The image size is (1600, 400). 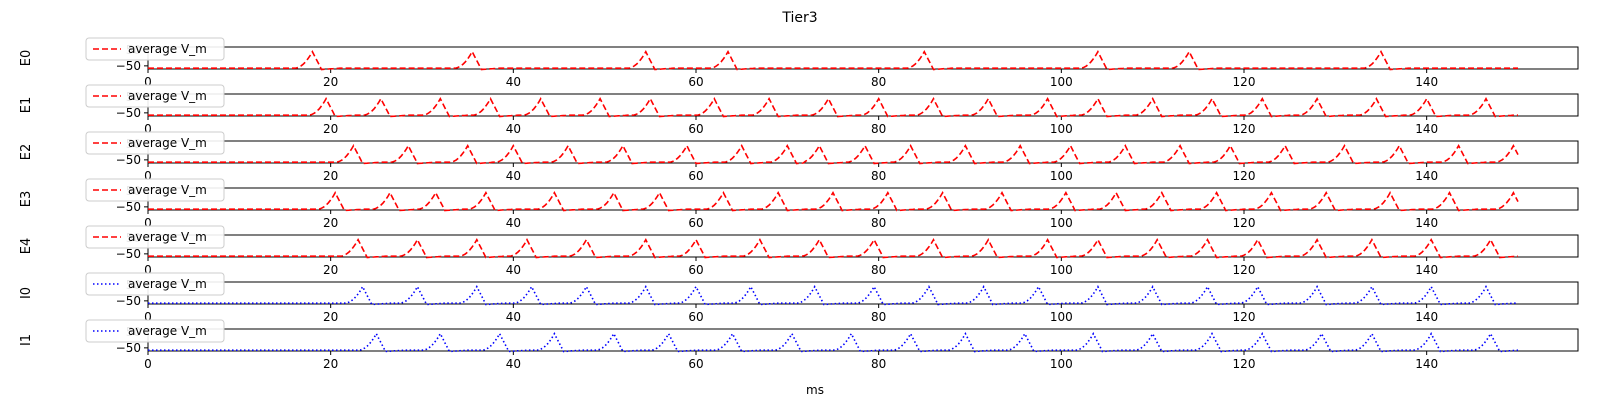 I want to click on x-axis-label: ms, so click(x=815, y=390).